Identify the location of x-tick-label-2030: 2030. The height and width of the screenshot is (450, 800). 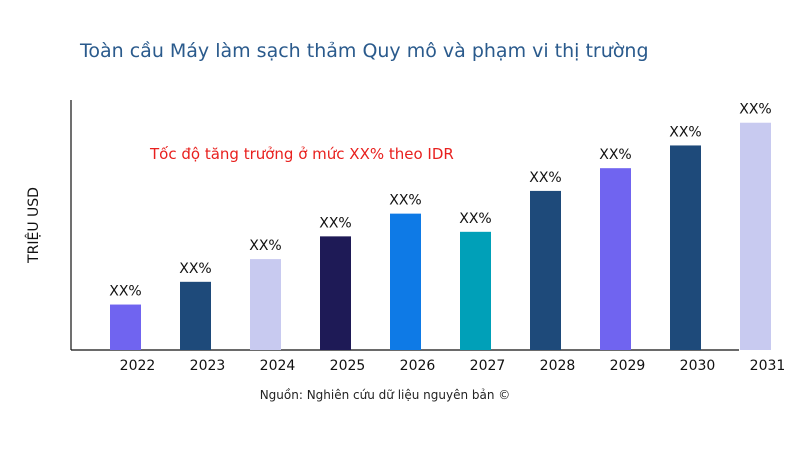
(698, 366).